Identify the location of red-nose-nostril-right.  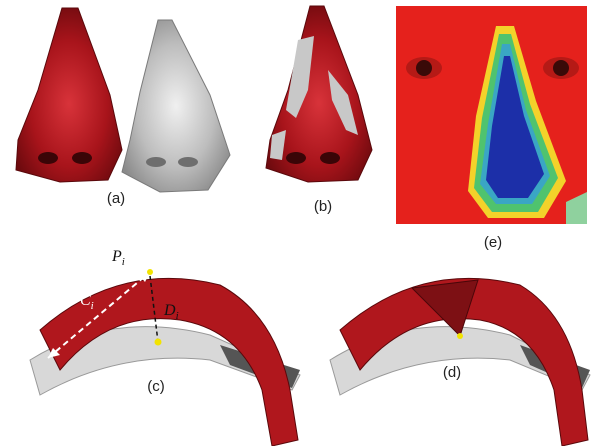
(82, 158).